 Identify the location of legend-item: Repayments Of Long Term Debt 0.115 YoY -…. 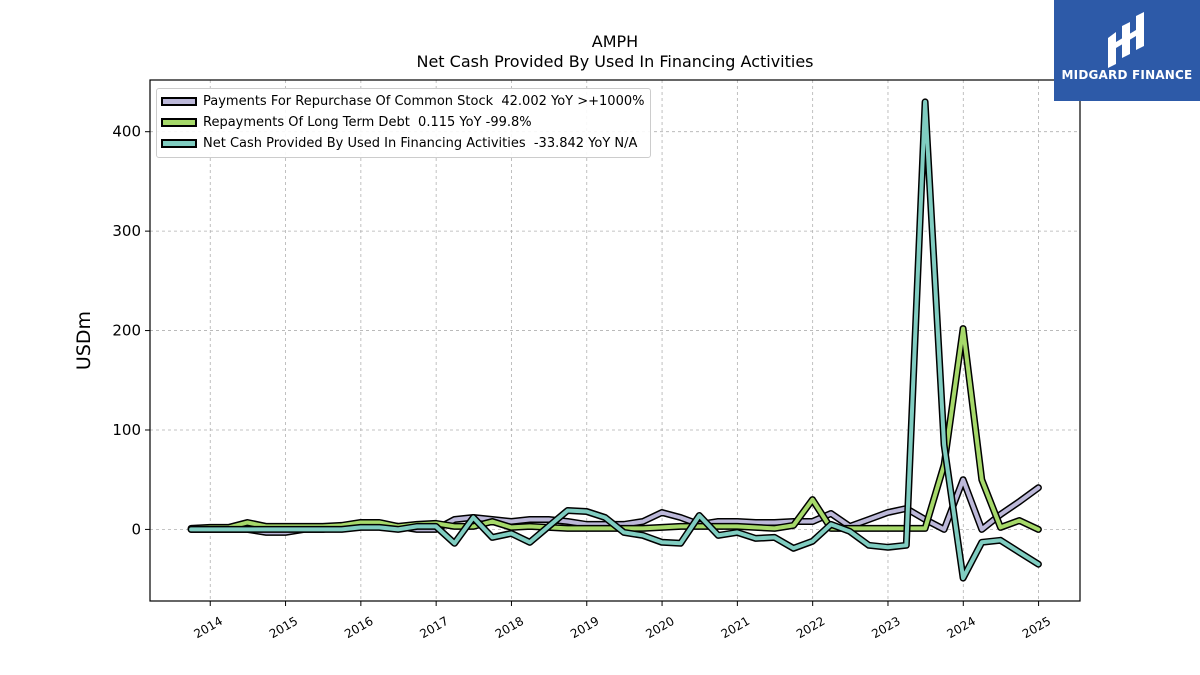
(402, 122).